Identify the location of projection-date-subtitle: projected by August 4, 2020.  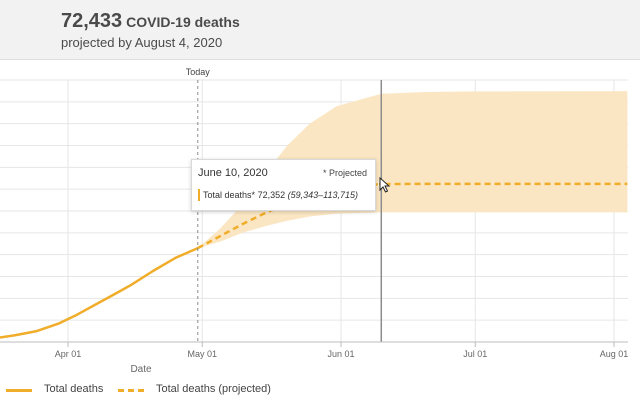
(142, 42).